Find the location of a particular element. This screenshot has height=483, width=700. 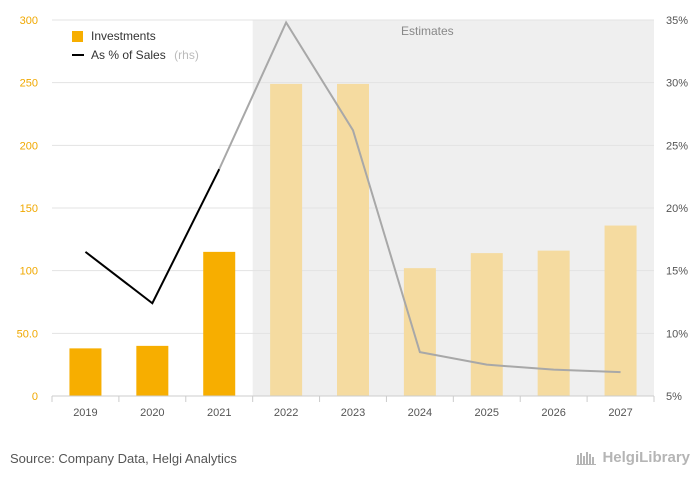

y-left-tick-label: 150 is located at coordinates (29, 209).